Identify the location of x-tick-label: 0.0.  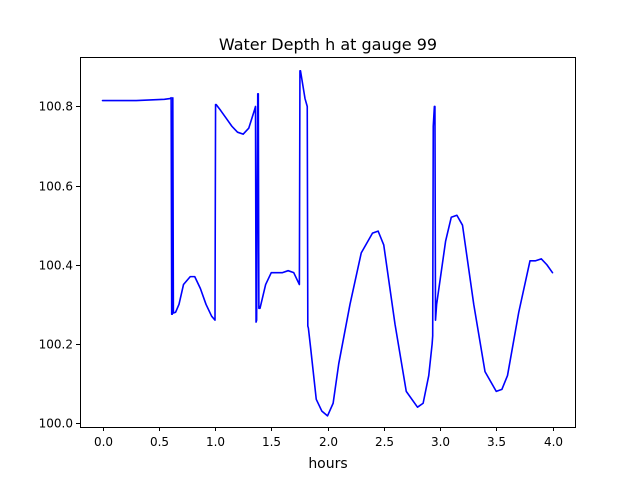
(103, 442).